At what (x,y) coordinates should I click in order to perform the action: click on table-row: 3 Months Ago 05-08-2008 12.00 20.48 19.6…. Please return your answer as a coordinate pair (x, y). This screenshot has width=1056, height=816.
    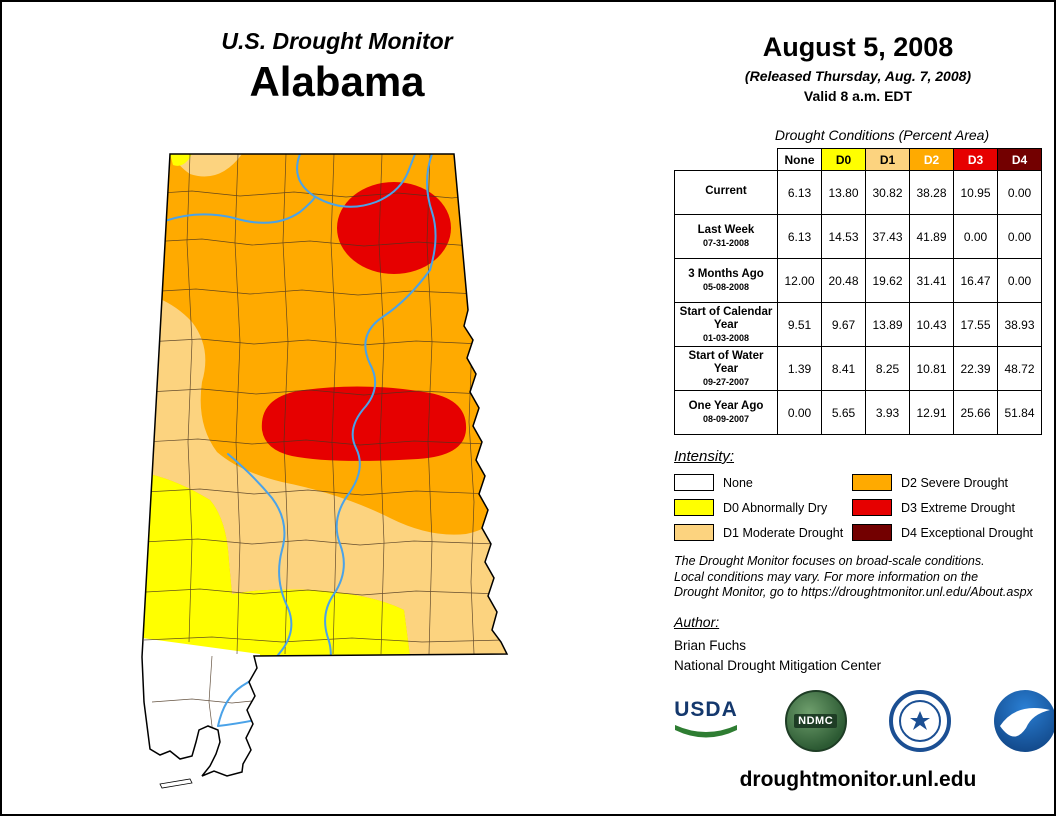
    Looking at the image, I should click on (858, 280).